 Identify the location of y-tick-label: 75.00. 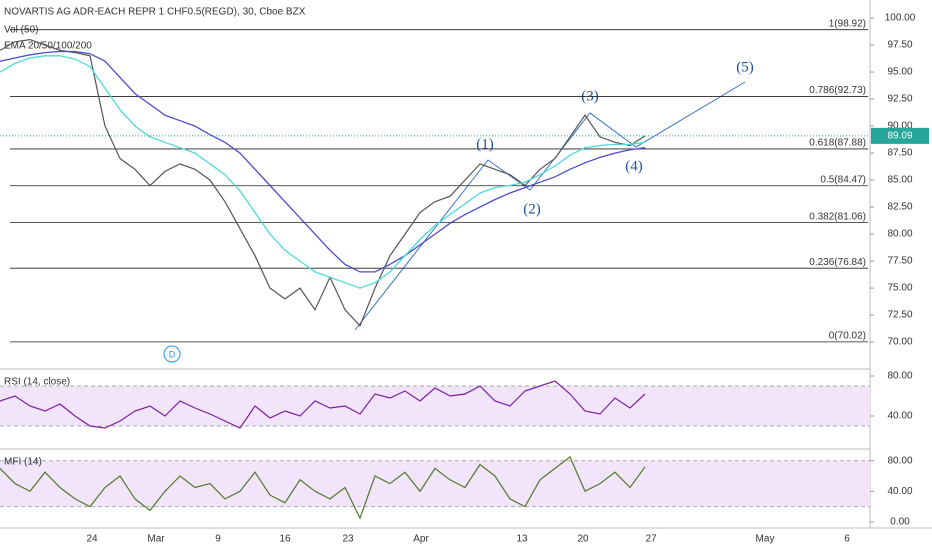
(899, 288).